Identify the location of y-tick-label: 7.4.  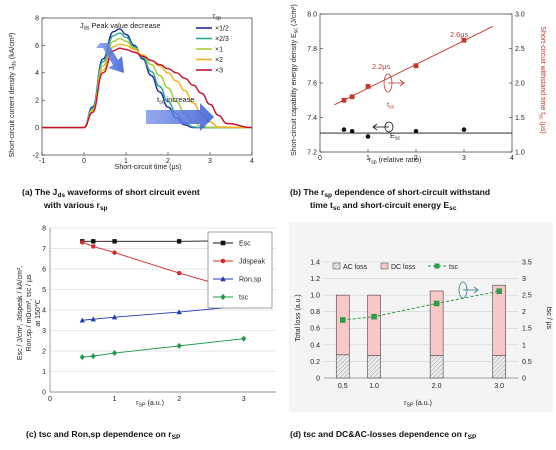
(312, 118).